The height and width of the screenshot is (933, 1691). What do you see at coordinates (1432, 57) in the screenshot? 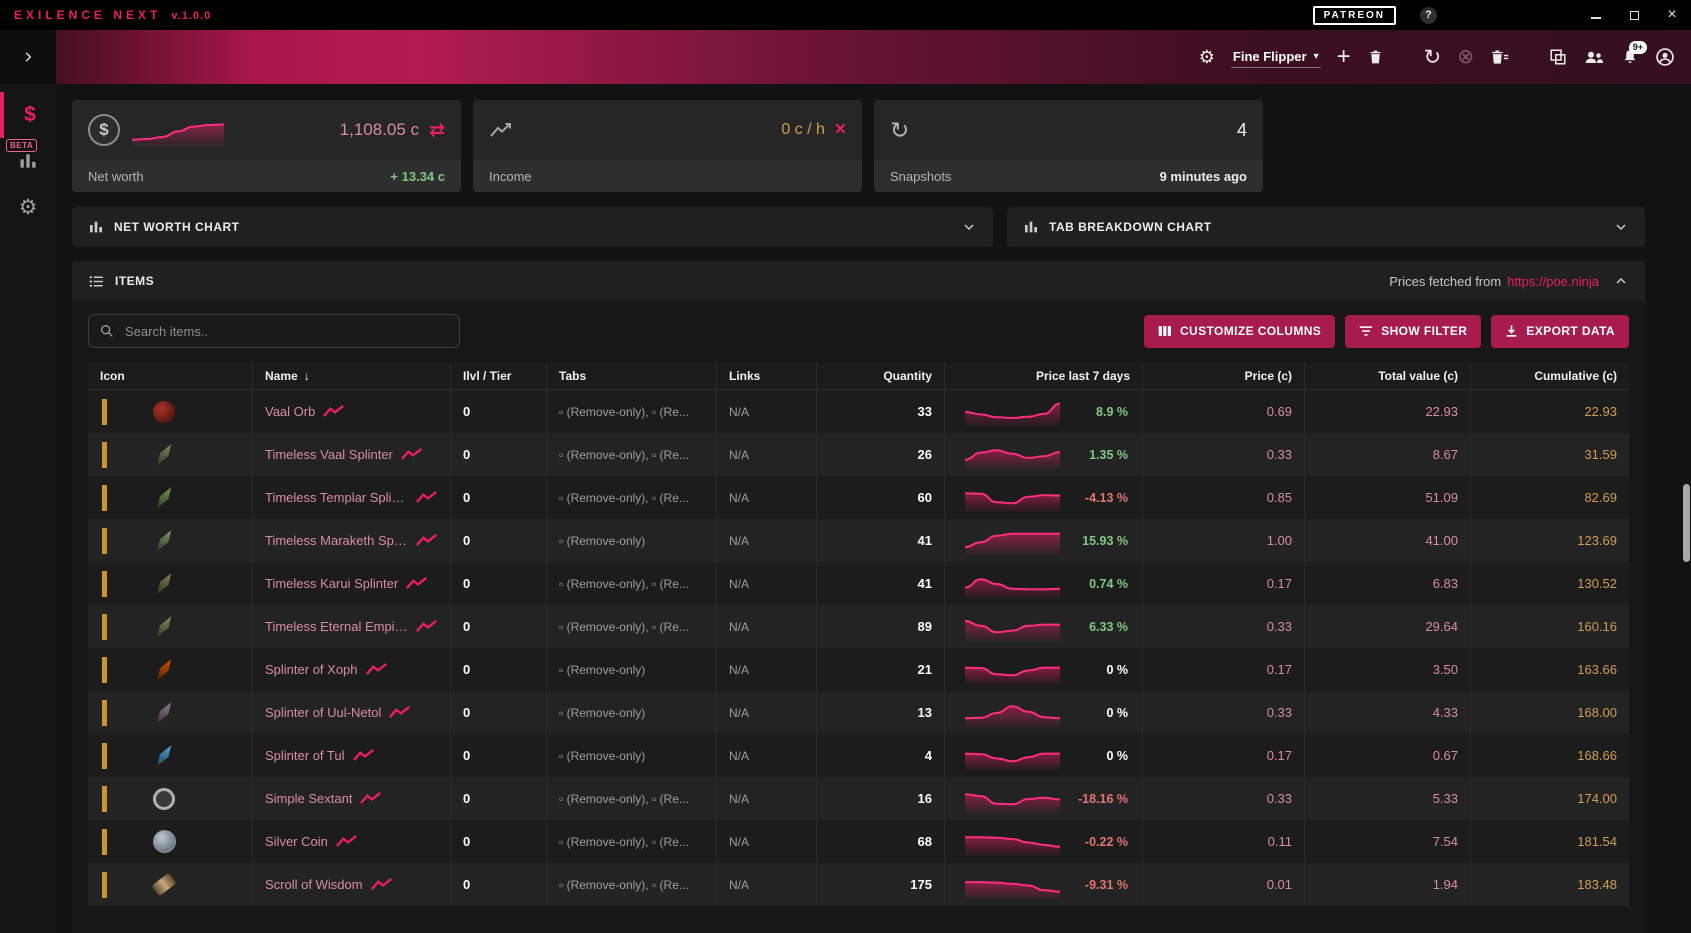
I see `take-snapshot-icon: ↻` at bounding box center [1432, 57].